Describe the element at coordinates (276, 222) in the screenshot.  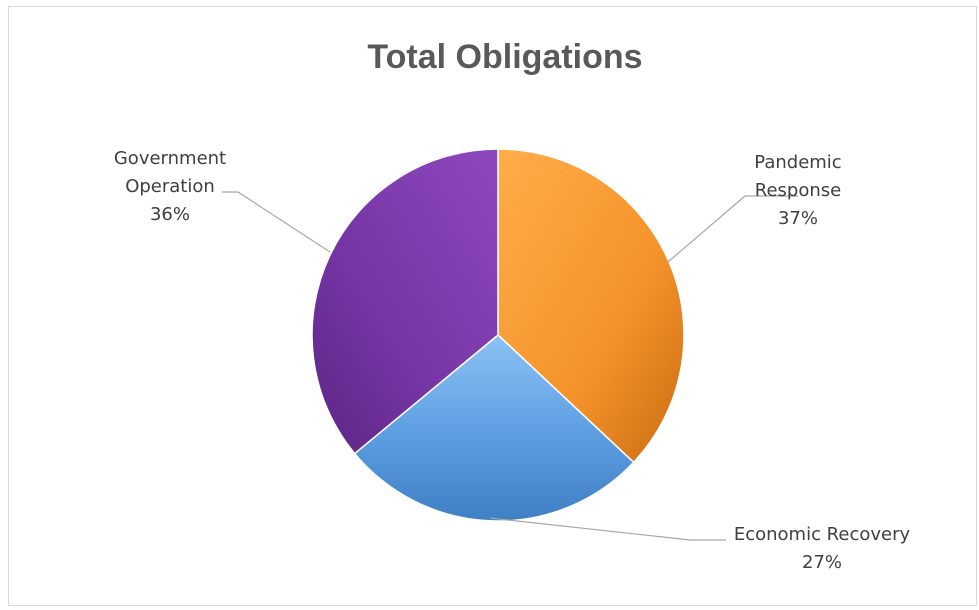
I see `leader-line-government-operation` at that location.